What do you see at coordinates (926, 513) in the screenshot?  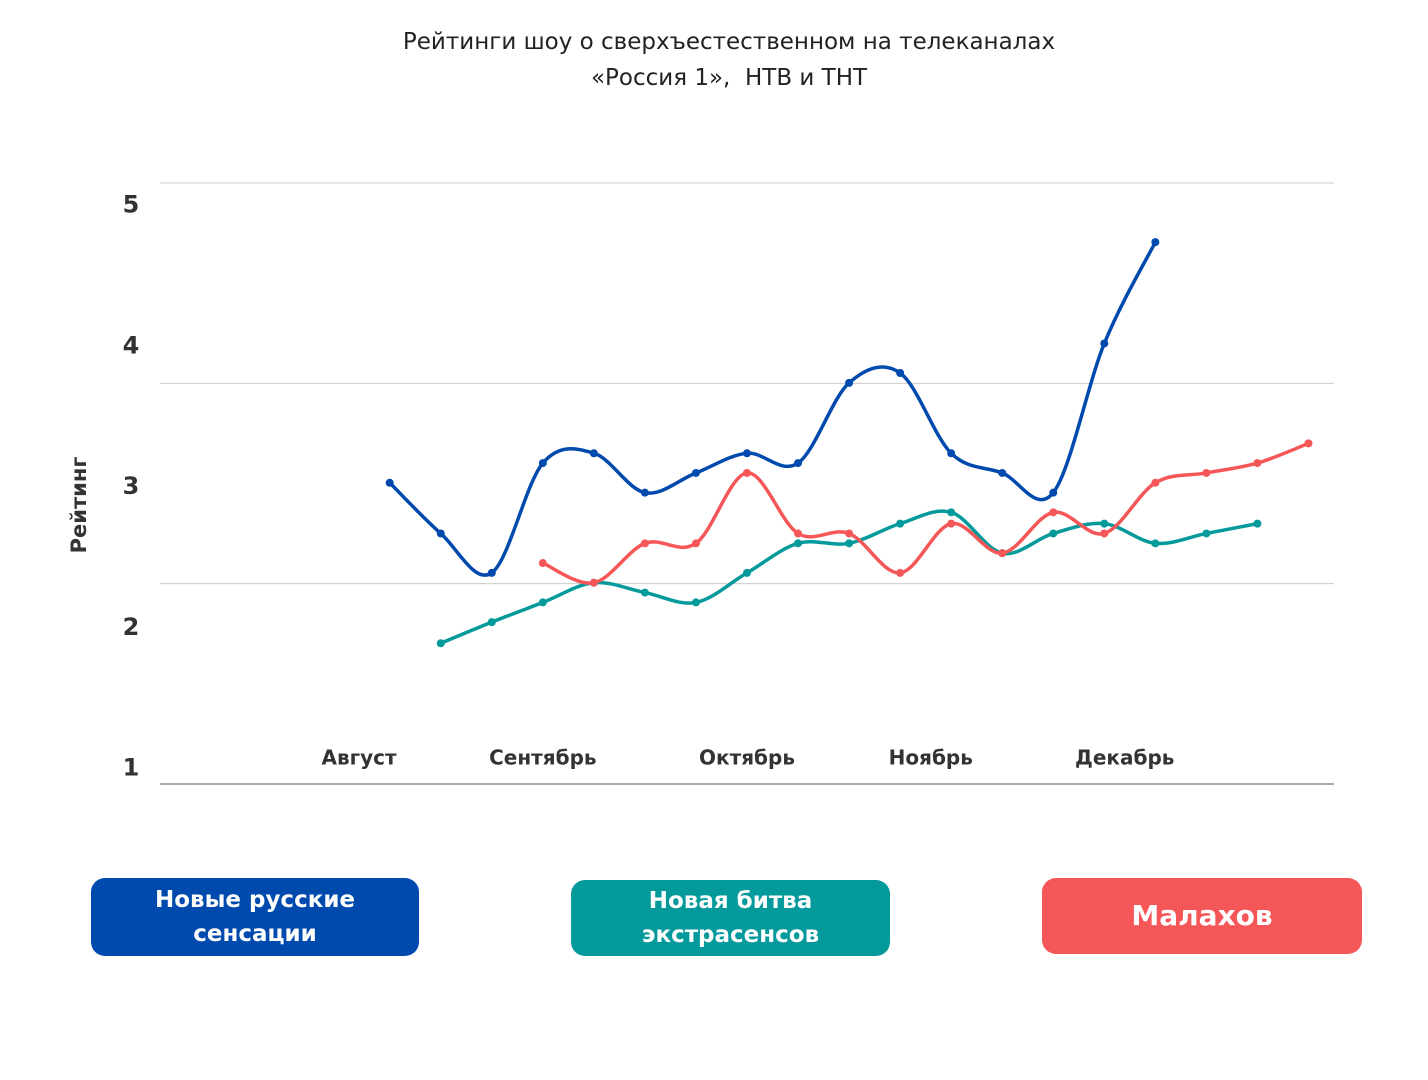 I see `series-line` at bounding box center [926, 513].